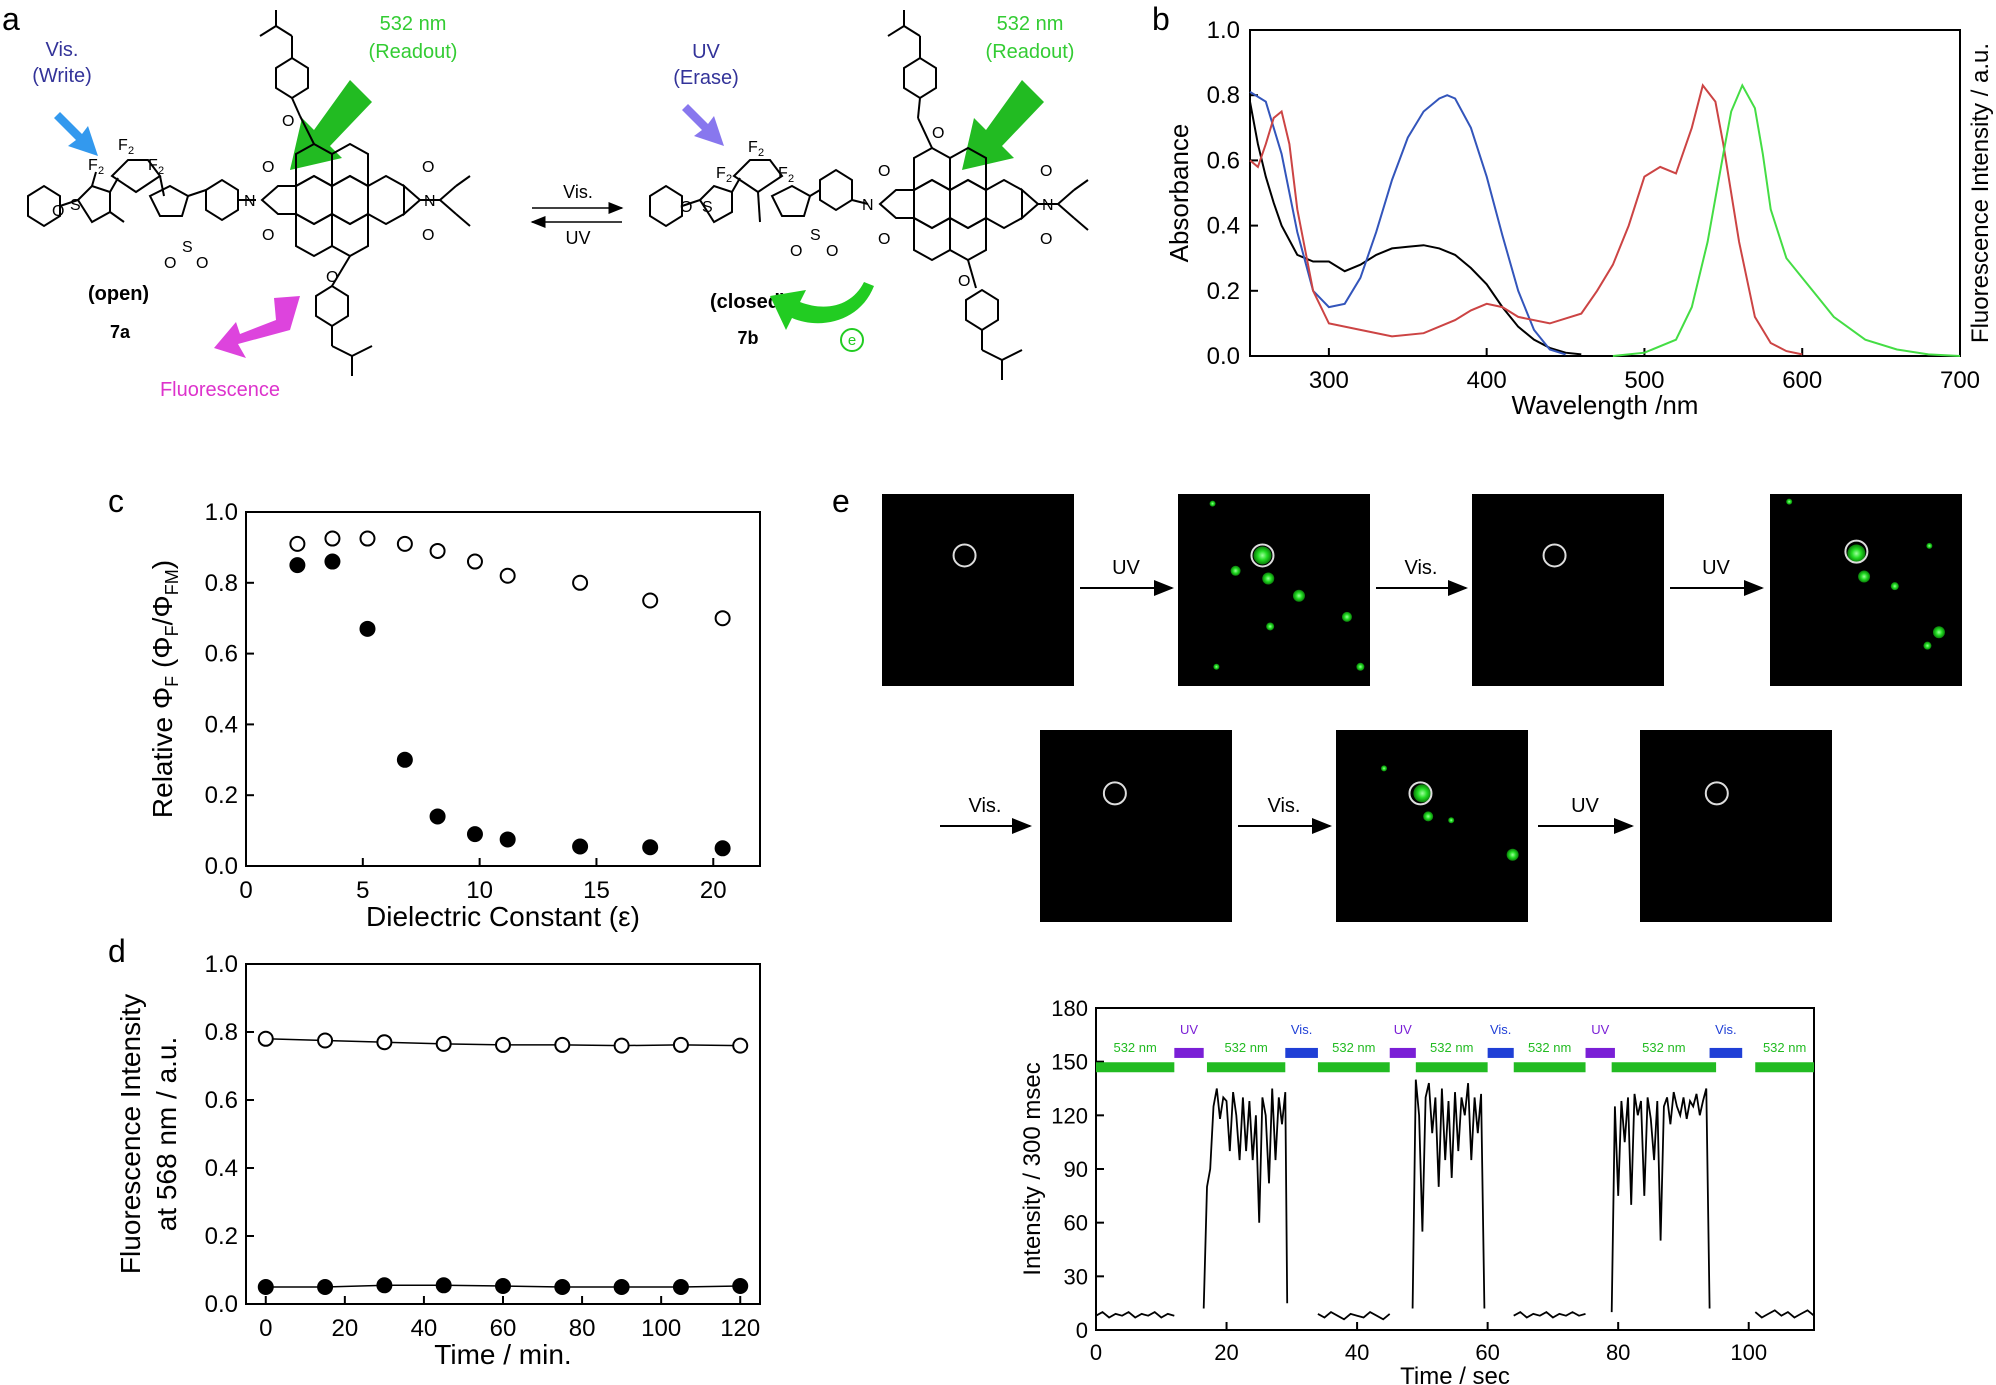  Describe the element at coordinates (596, 890) in the screenshot. I see `x-tick-label-c: 15` at that location.